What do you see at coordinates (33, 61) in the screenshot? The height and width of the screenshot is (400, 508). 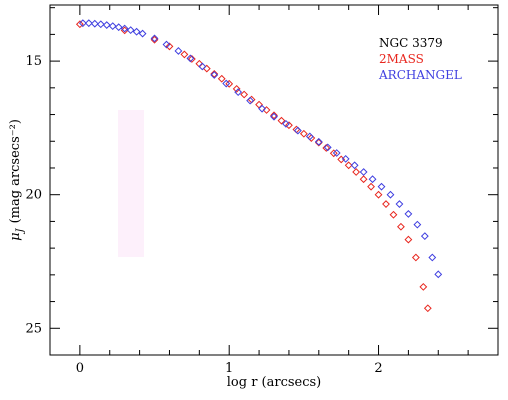 I see `y-tick-label: 15` at bounding box center [33, 61].